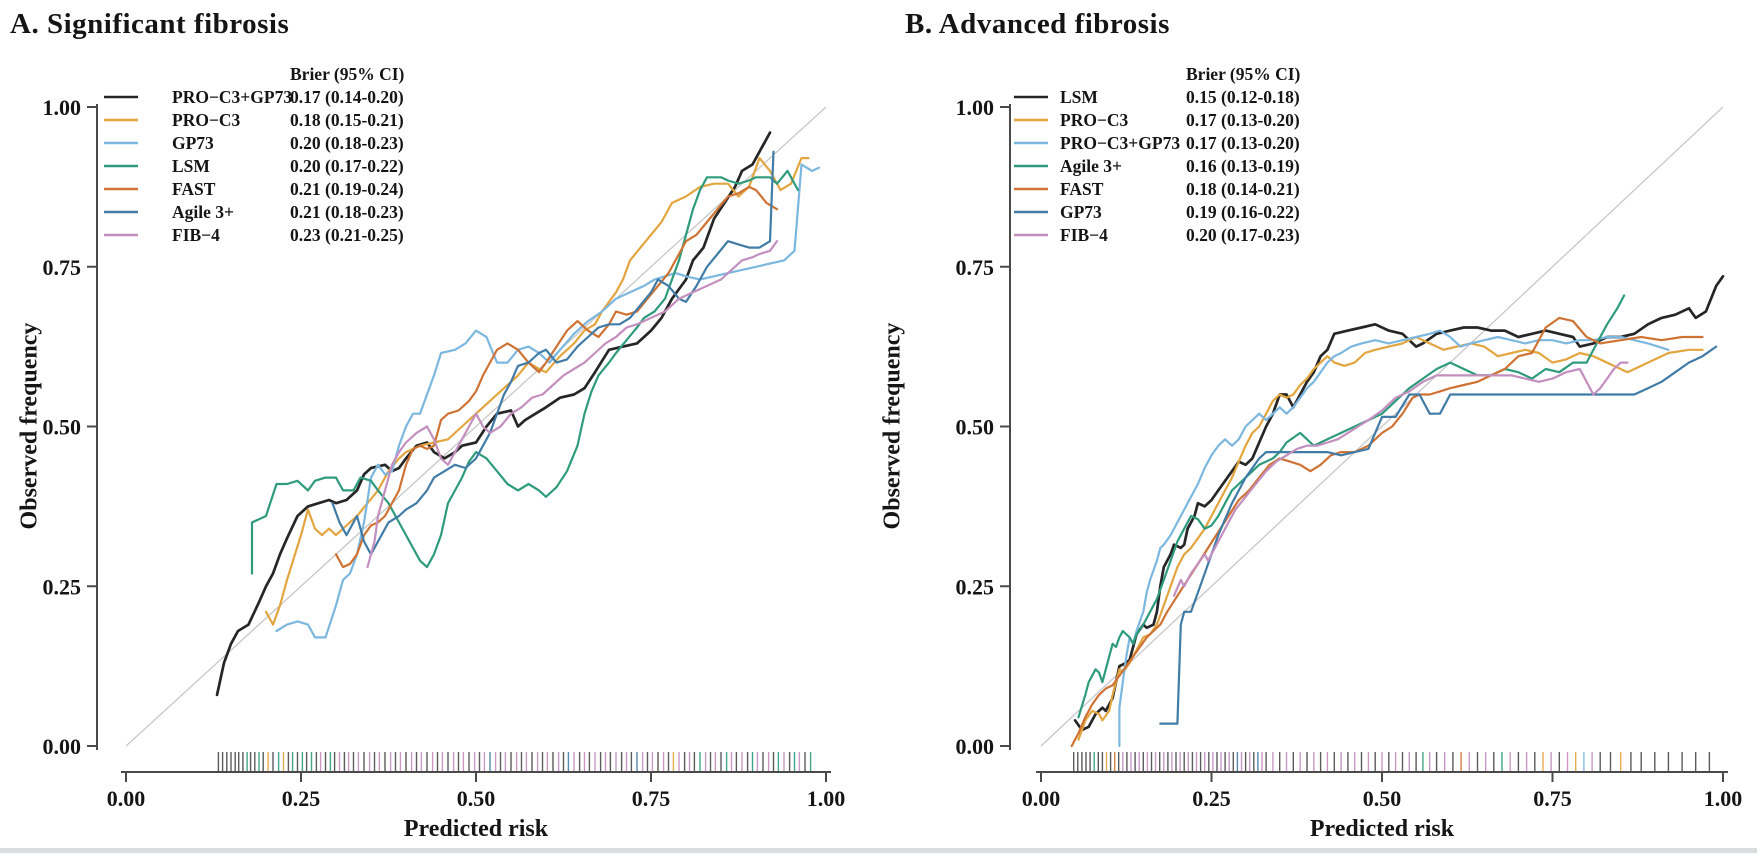  Describe the element at coordinates (1157, 212) in the screenshot. I see `legend-item-GP73: GP73 0.19 (0.16-0.22)` at that location.